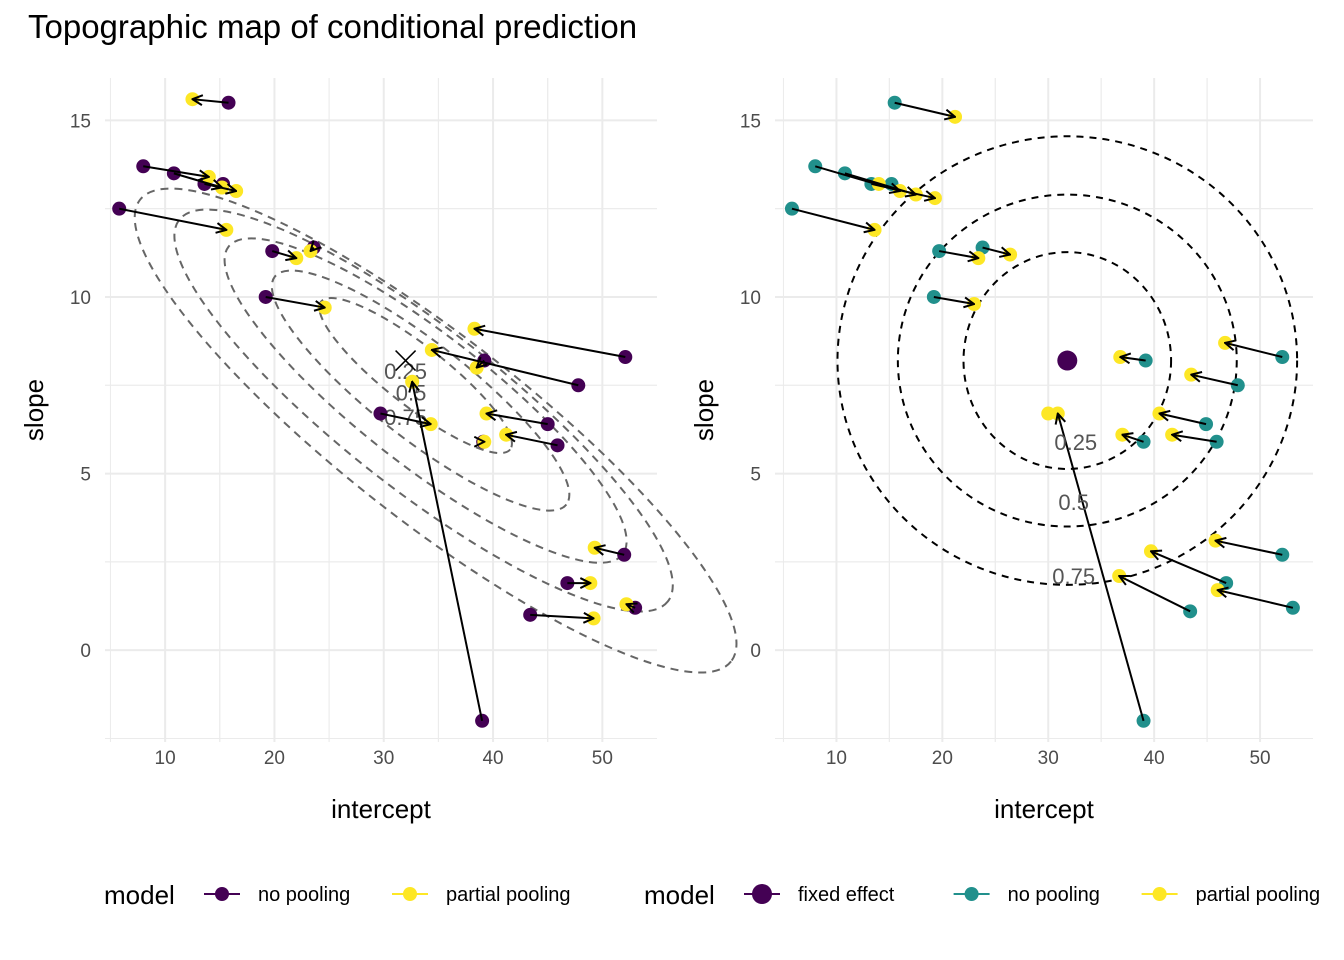 Image resolution: width=1344 pixels, height=960 pixels. Describe the element at coordinates (1073, 502) in the screenshot. I see `contour-label: 0.5` at that location.